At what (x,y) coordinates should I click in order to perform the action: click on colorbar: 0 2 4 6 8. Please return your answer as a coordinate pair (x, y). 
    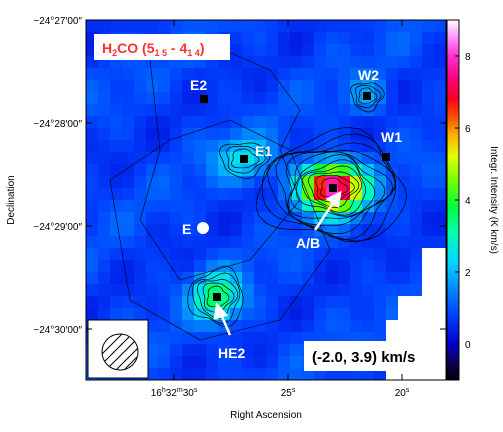
    Looking at the image, I should click on (458, 200).